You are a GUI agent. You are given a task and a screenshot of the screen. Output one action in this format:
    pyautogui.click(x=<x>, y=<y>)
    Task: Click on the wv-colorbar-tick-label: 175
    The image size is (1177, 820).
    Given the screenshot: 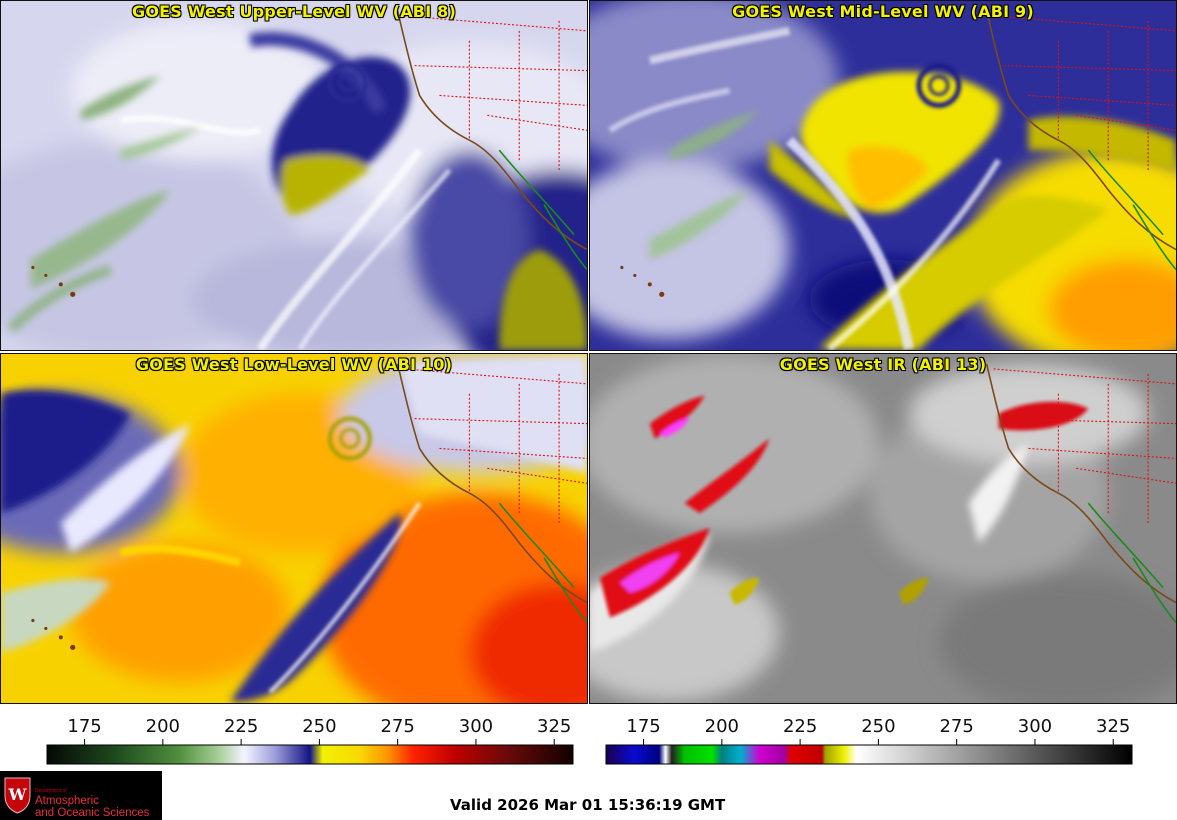 What is the action you would take?
    pyautogui.click(x=84, y=726)
    